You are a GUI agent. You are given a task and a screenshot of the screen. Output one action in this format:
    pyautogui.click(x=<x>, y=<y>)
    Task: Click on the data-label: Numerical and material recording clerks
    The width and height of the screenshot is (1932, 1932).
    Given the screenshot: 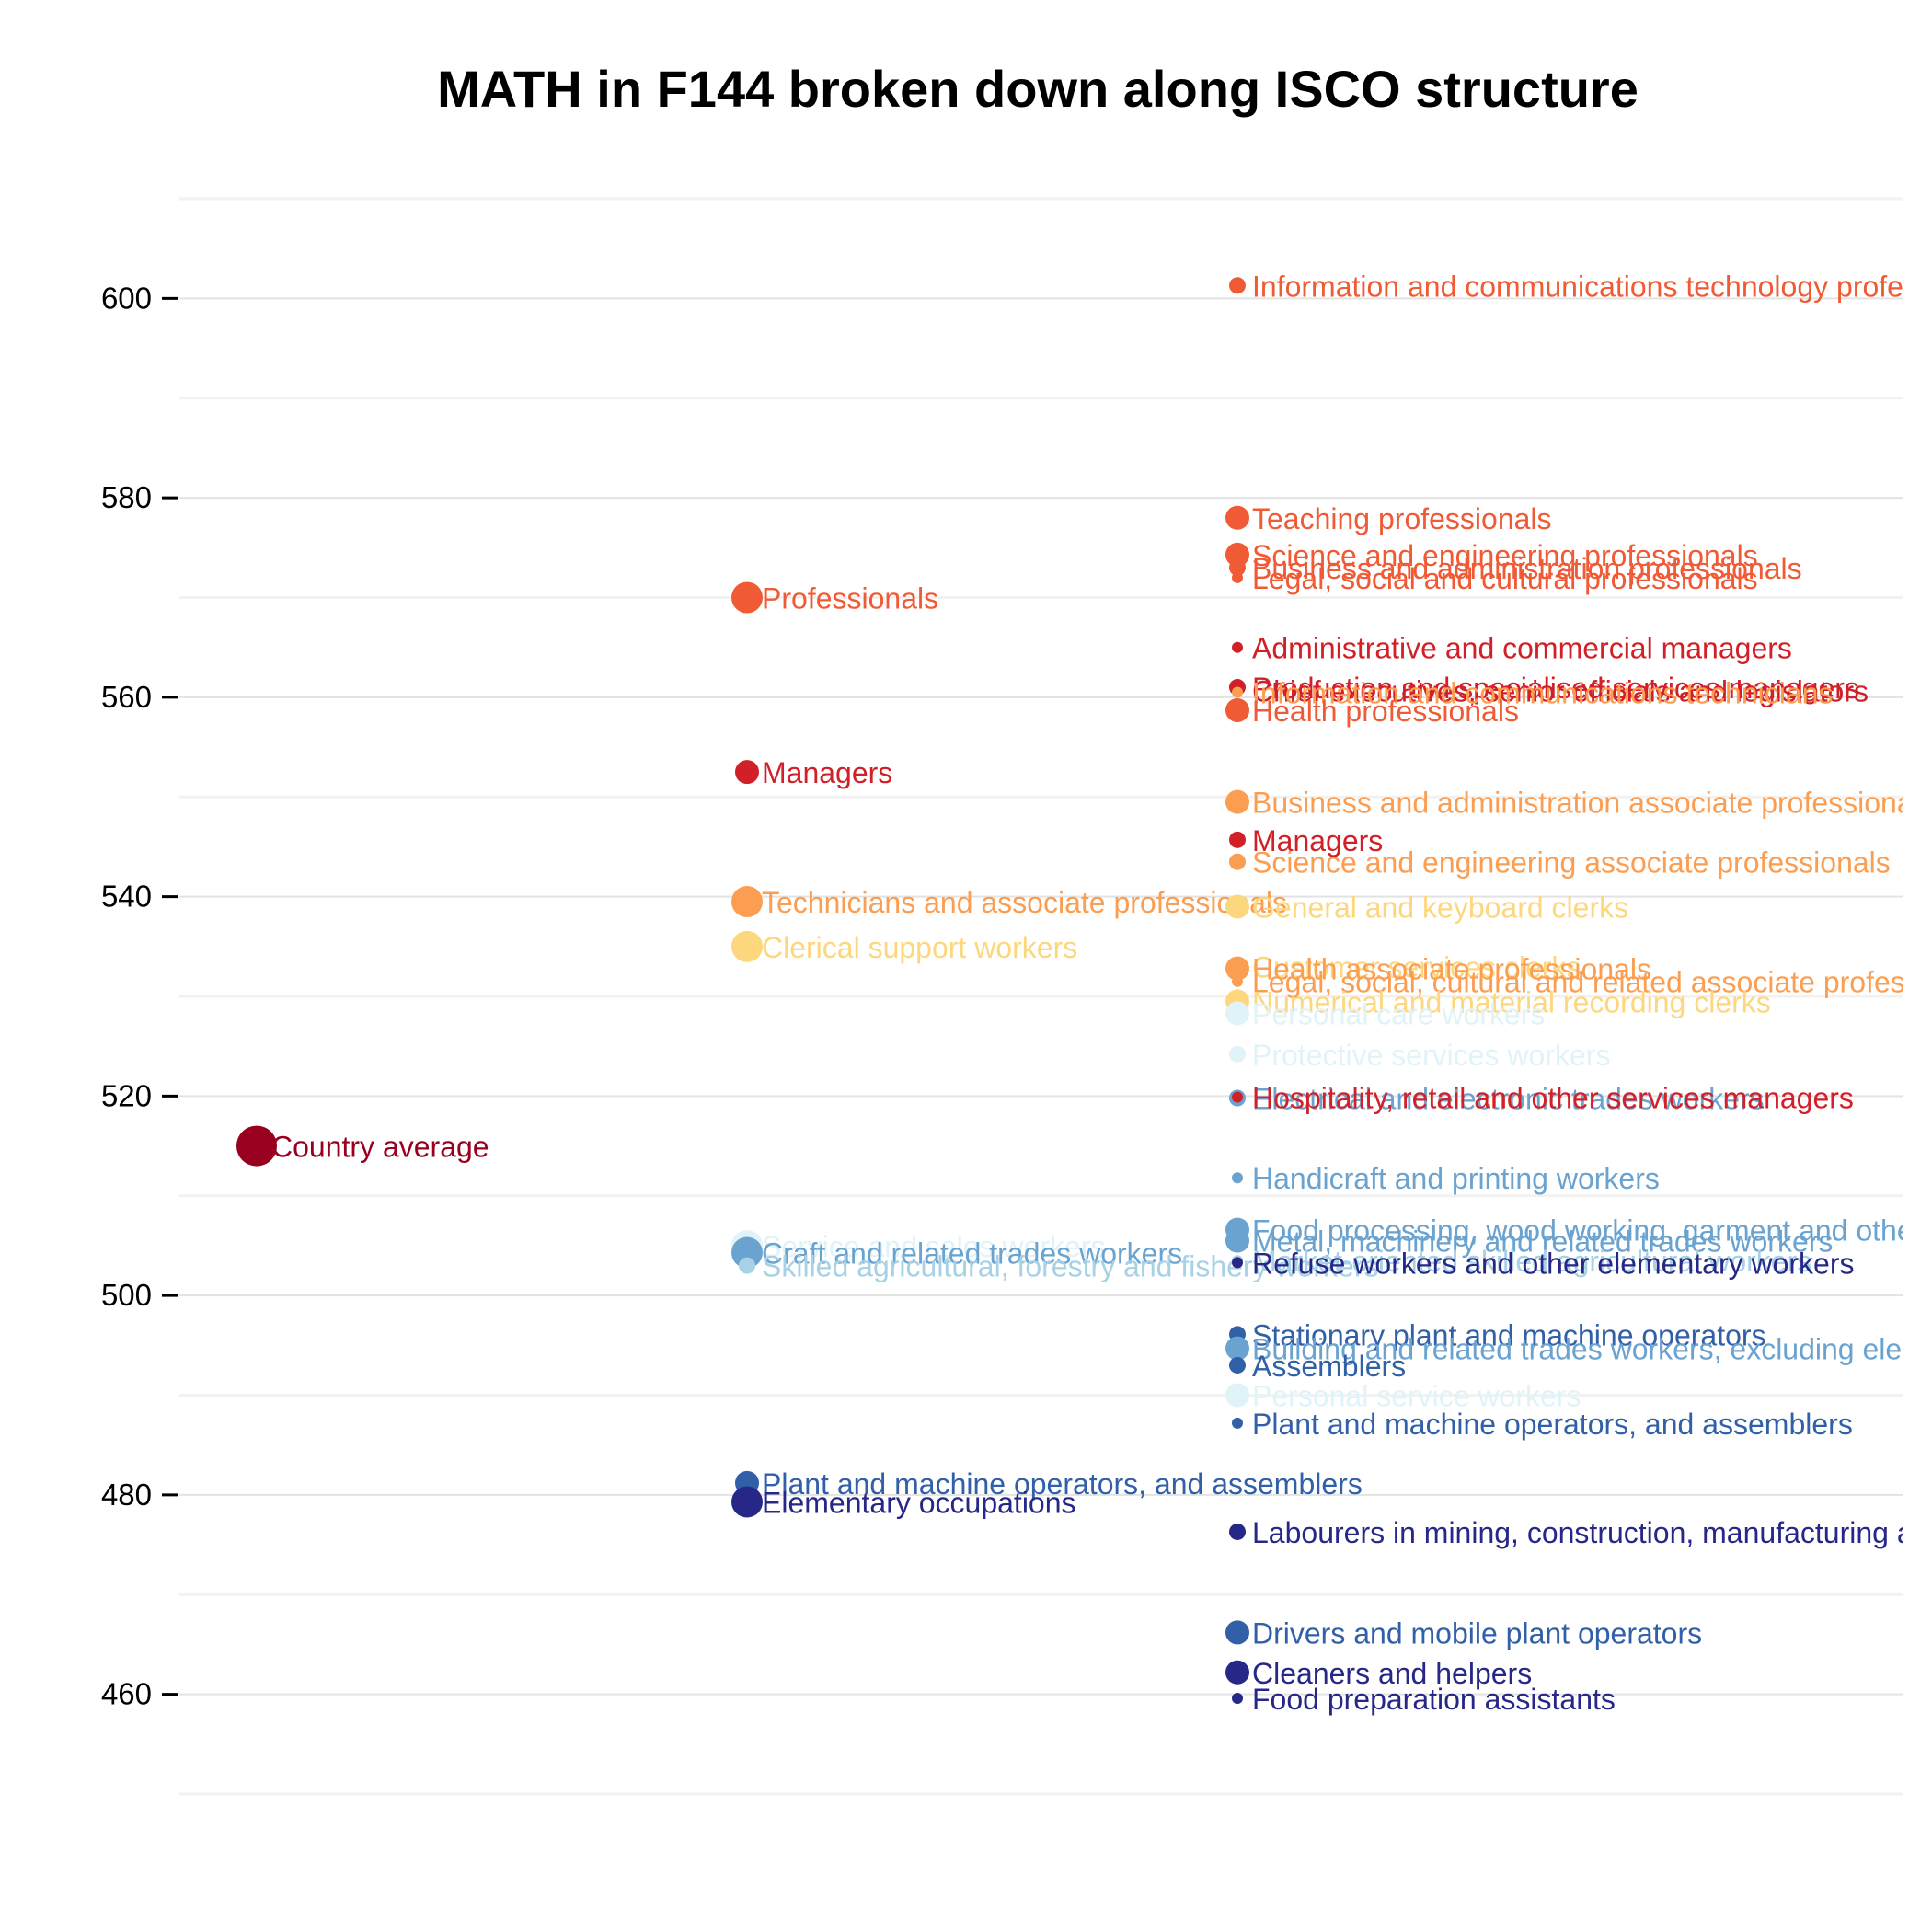 What is the action you would take?
    pyautogui.click(x=1511, y=1001)
    